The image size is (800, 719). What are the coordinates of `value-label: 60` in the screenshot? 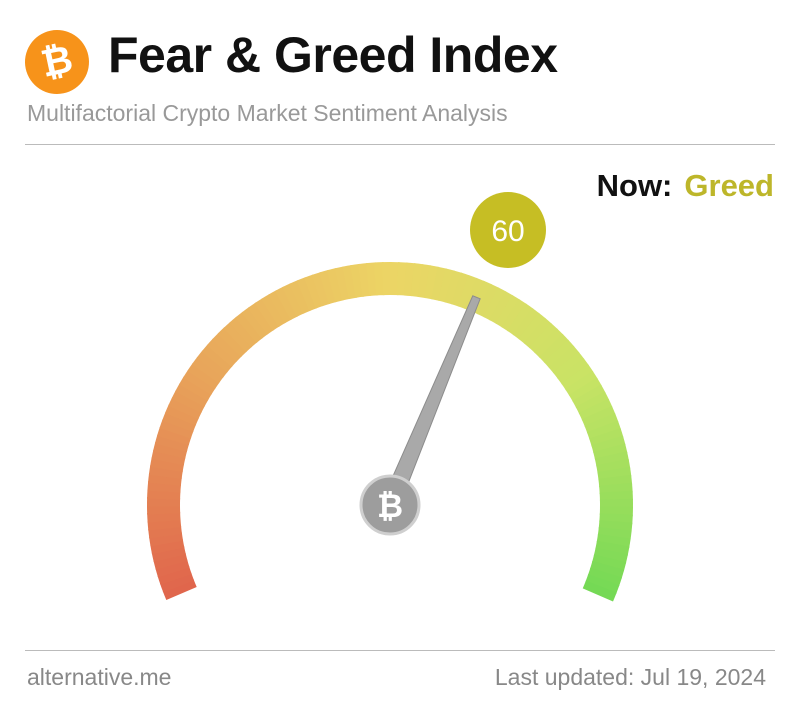 It's located at (507, 231).